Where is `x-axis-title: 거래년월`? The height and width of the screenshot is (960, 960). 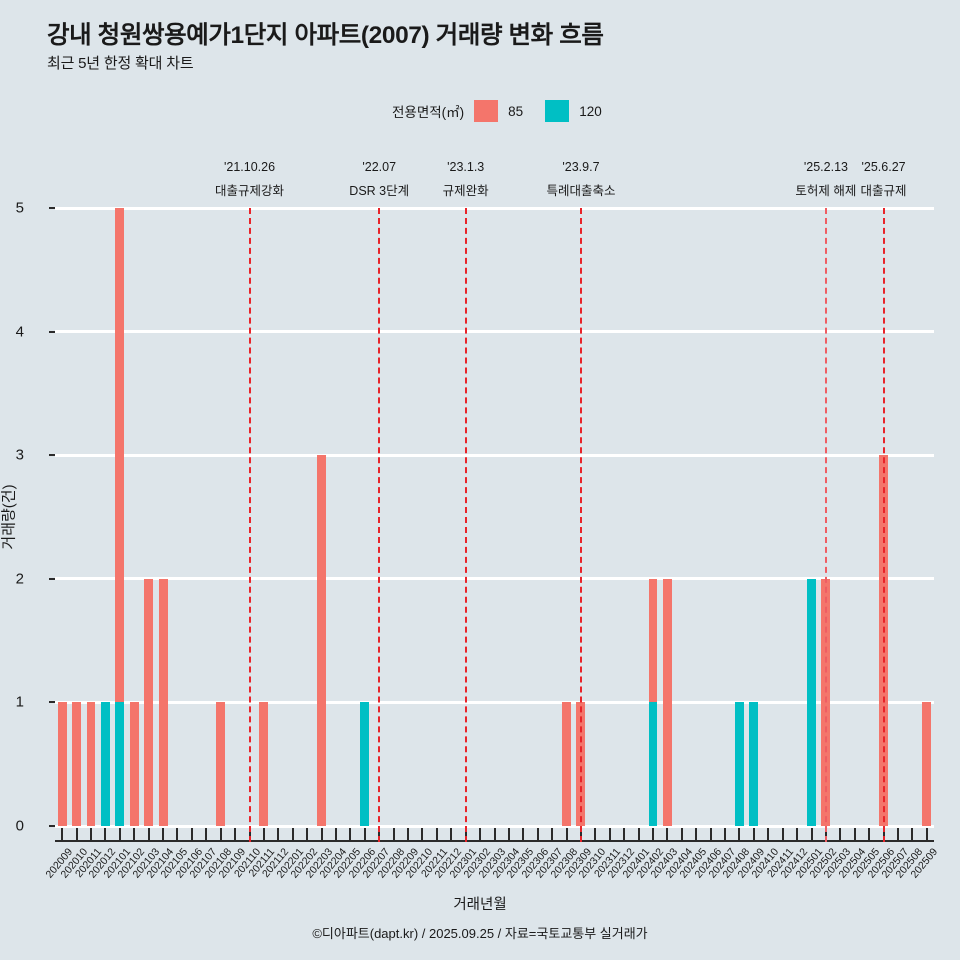
x-axis-title: 거래년월 is located at coordinates (480, 905).